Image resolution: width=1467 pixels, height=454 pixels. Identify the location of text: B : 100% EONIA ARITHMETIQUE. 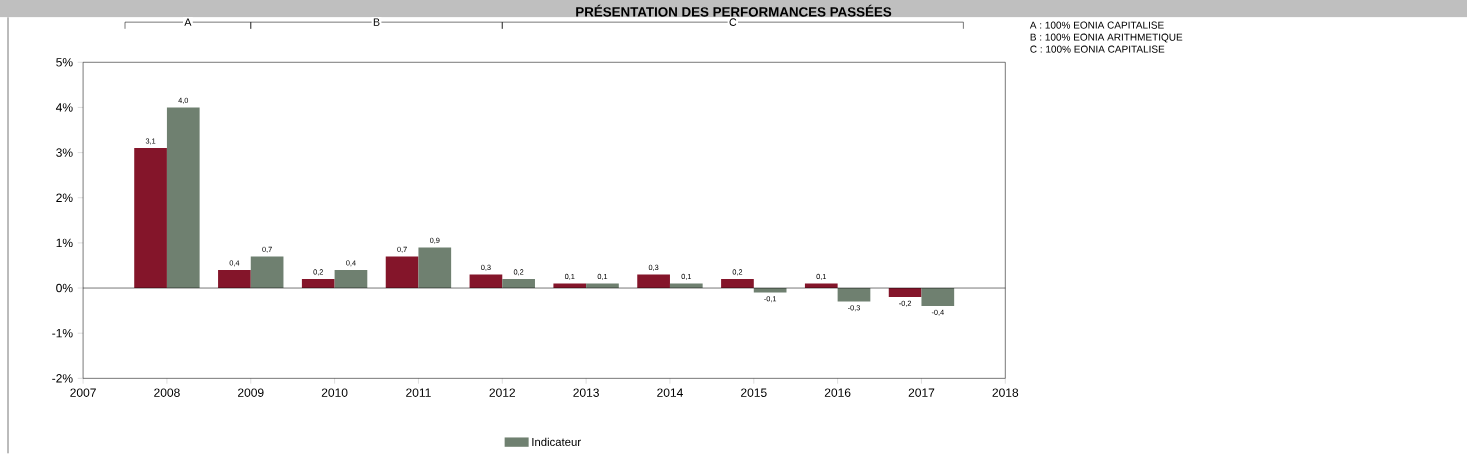
(1106, 38).